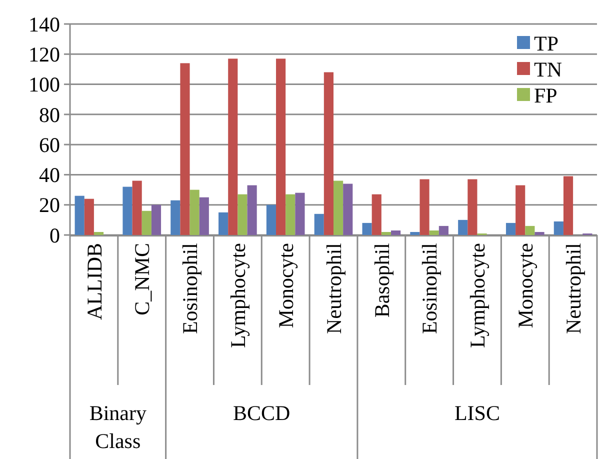 The height and width of the screenshot is (459, 599). I want to click on y-tick-label: 140, so click(44, 24).